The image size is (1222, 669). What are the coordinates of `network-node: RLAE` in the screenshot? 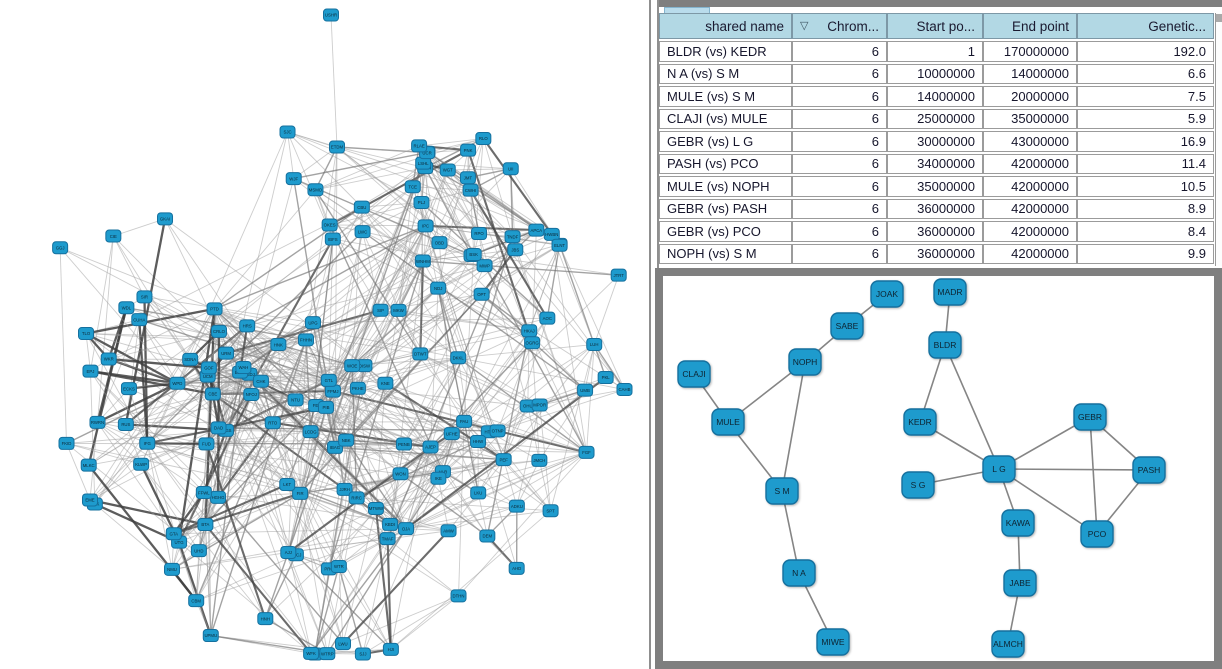 It's located at (419, 146).